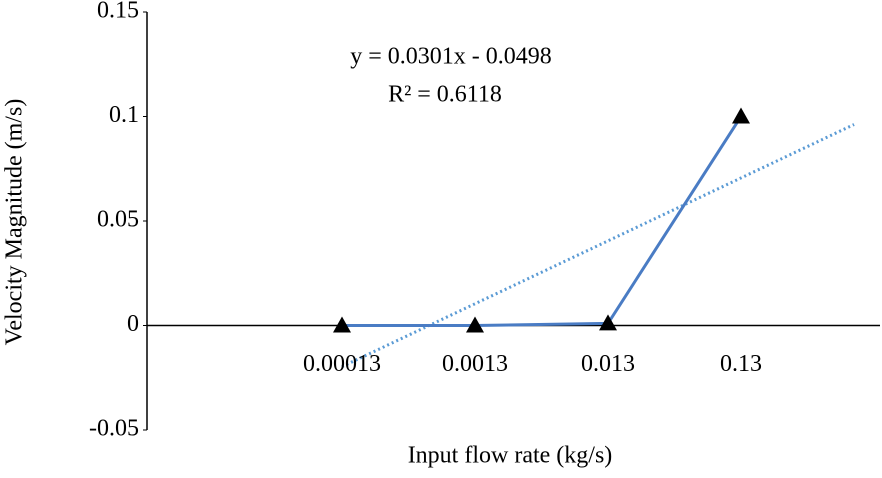  Describe the element at coordinates (510, 456) in the screenshot. I see `x-axis-title: Input flow rate (kg/s)` at that location.